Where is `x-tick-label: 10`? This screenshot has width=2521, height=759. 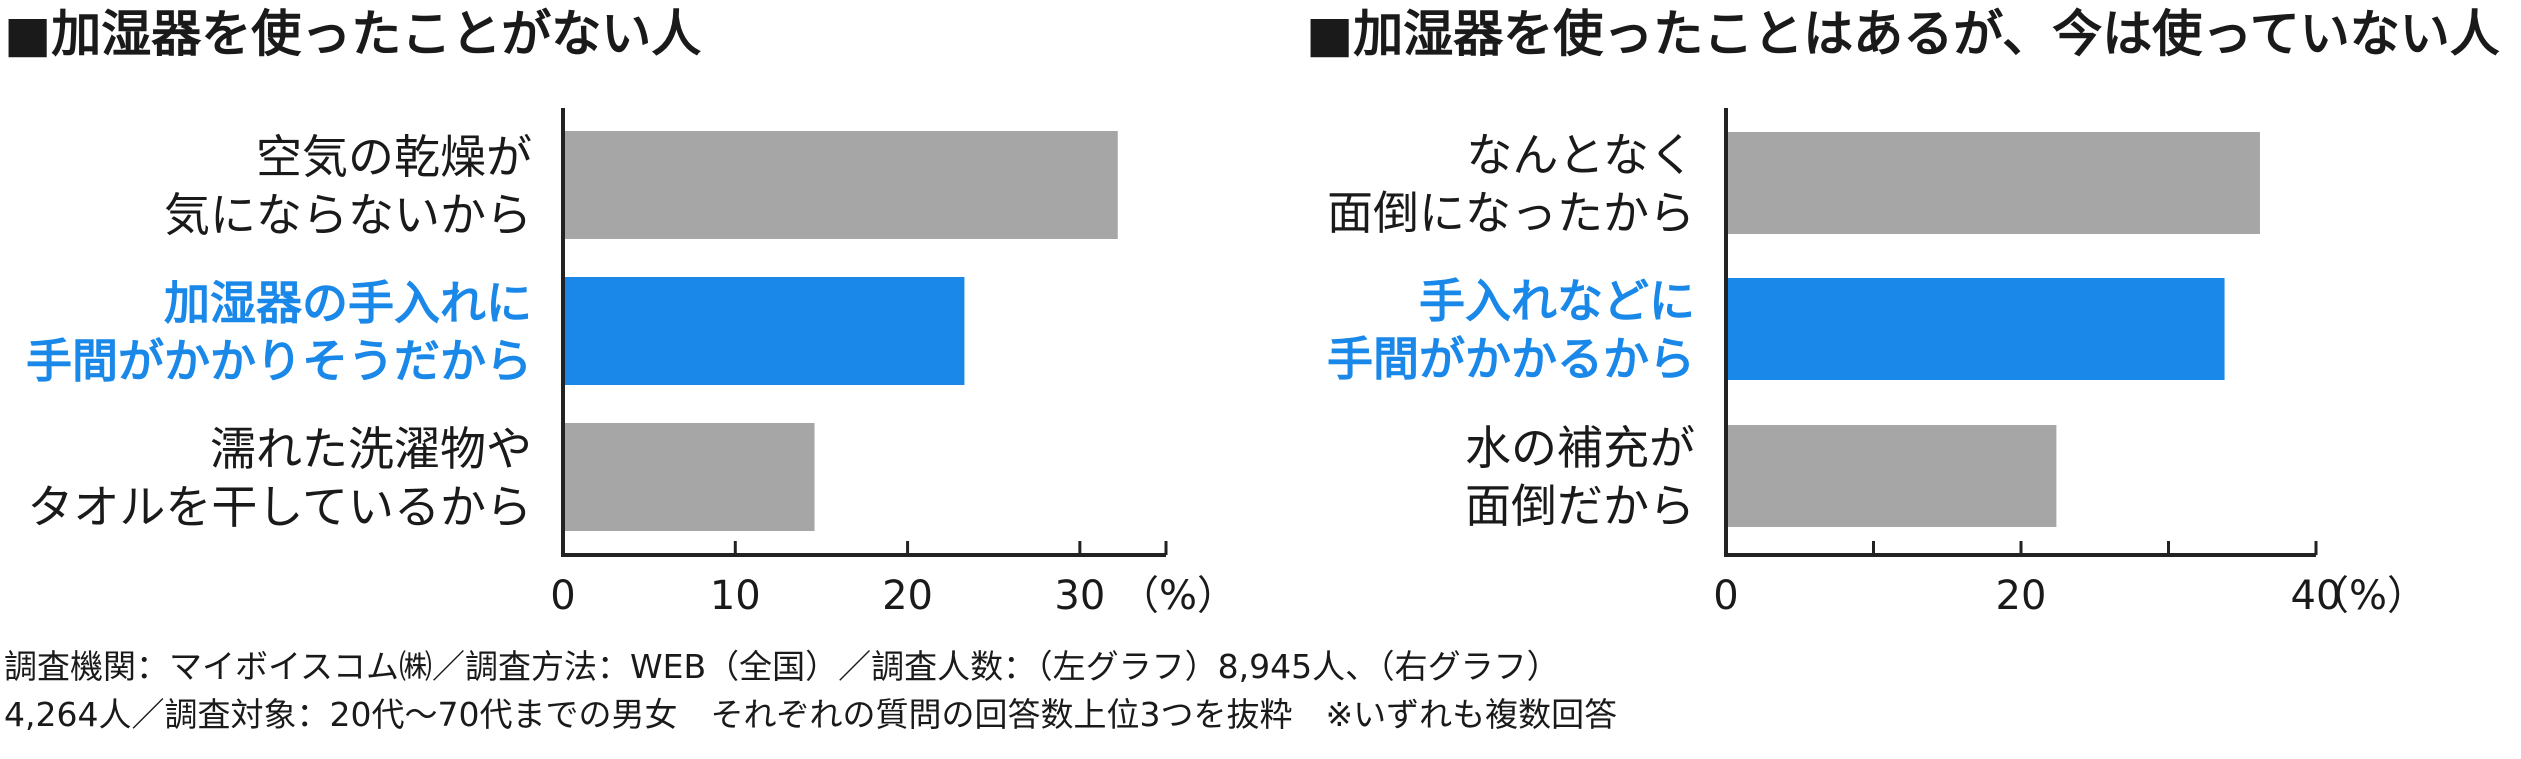
x-tick-label: 10 is located at coordinates (735, 596).